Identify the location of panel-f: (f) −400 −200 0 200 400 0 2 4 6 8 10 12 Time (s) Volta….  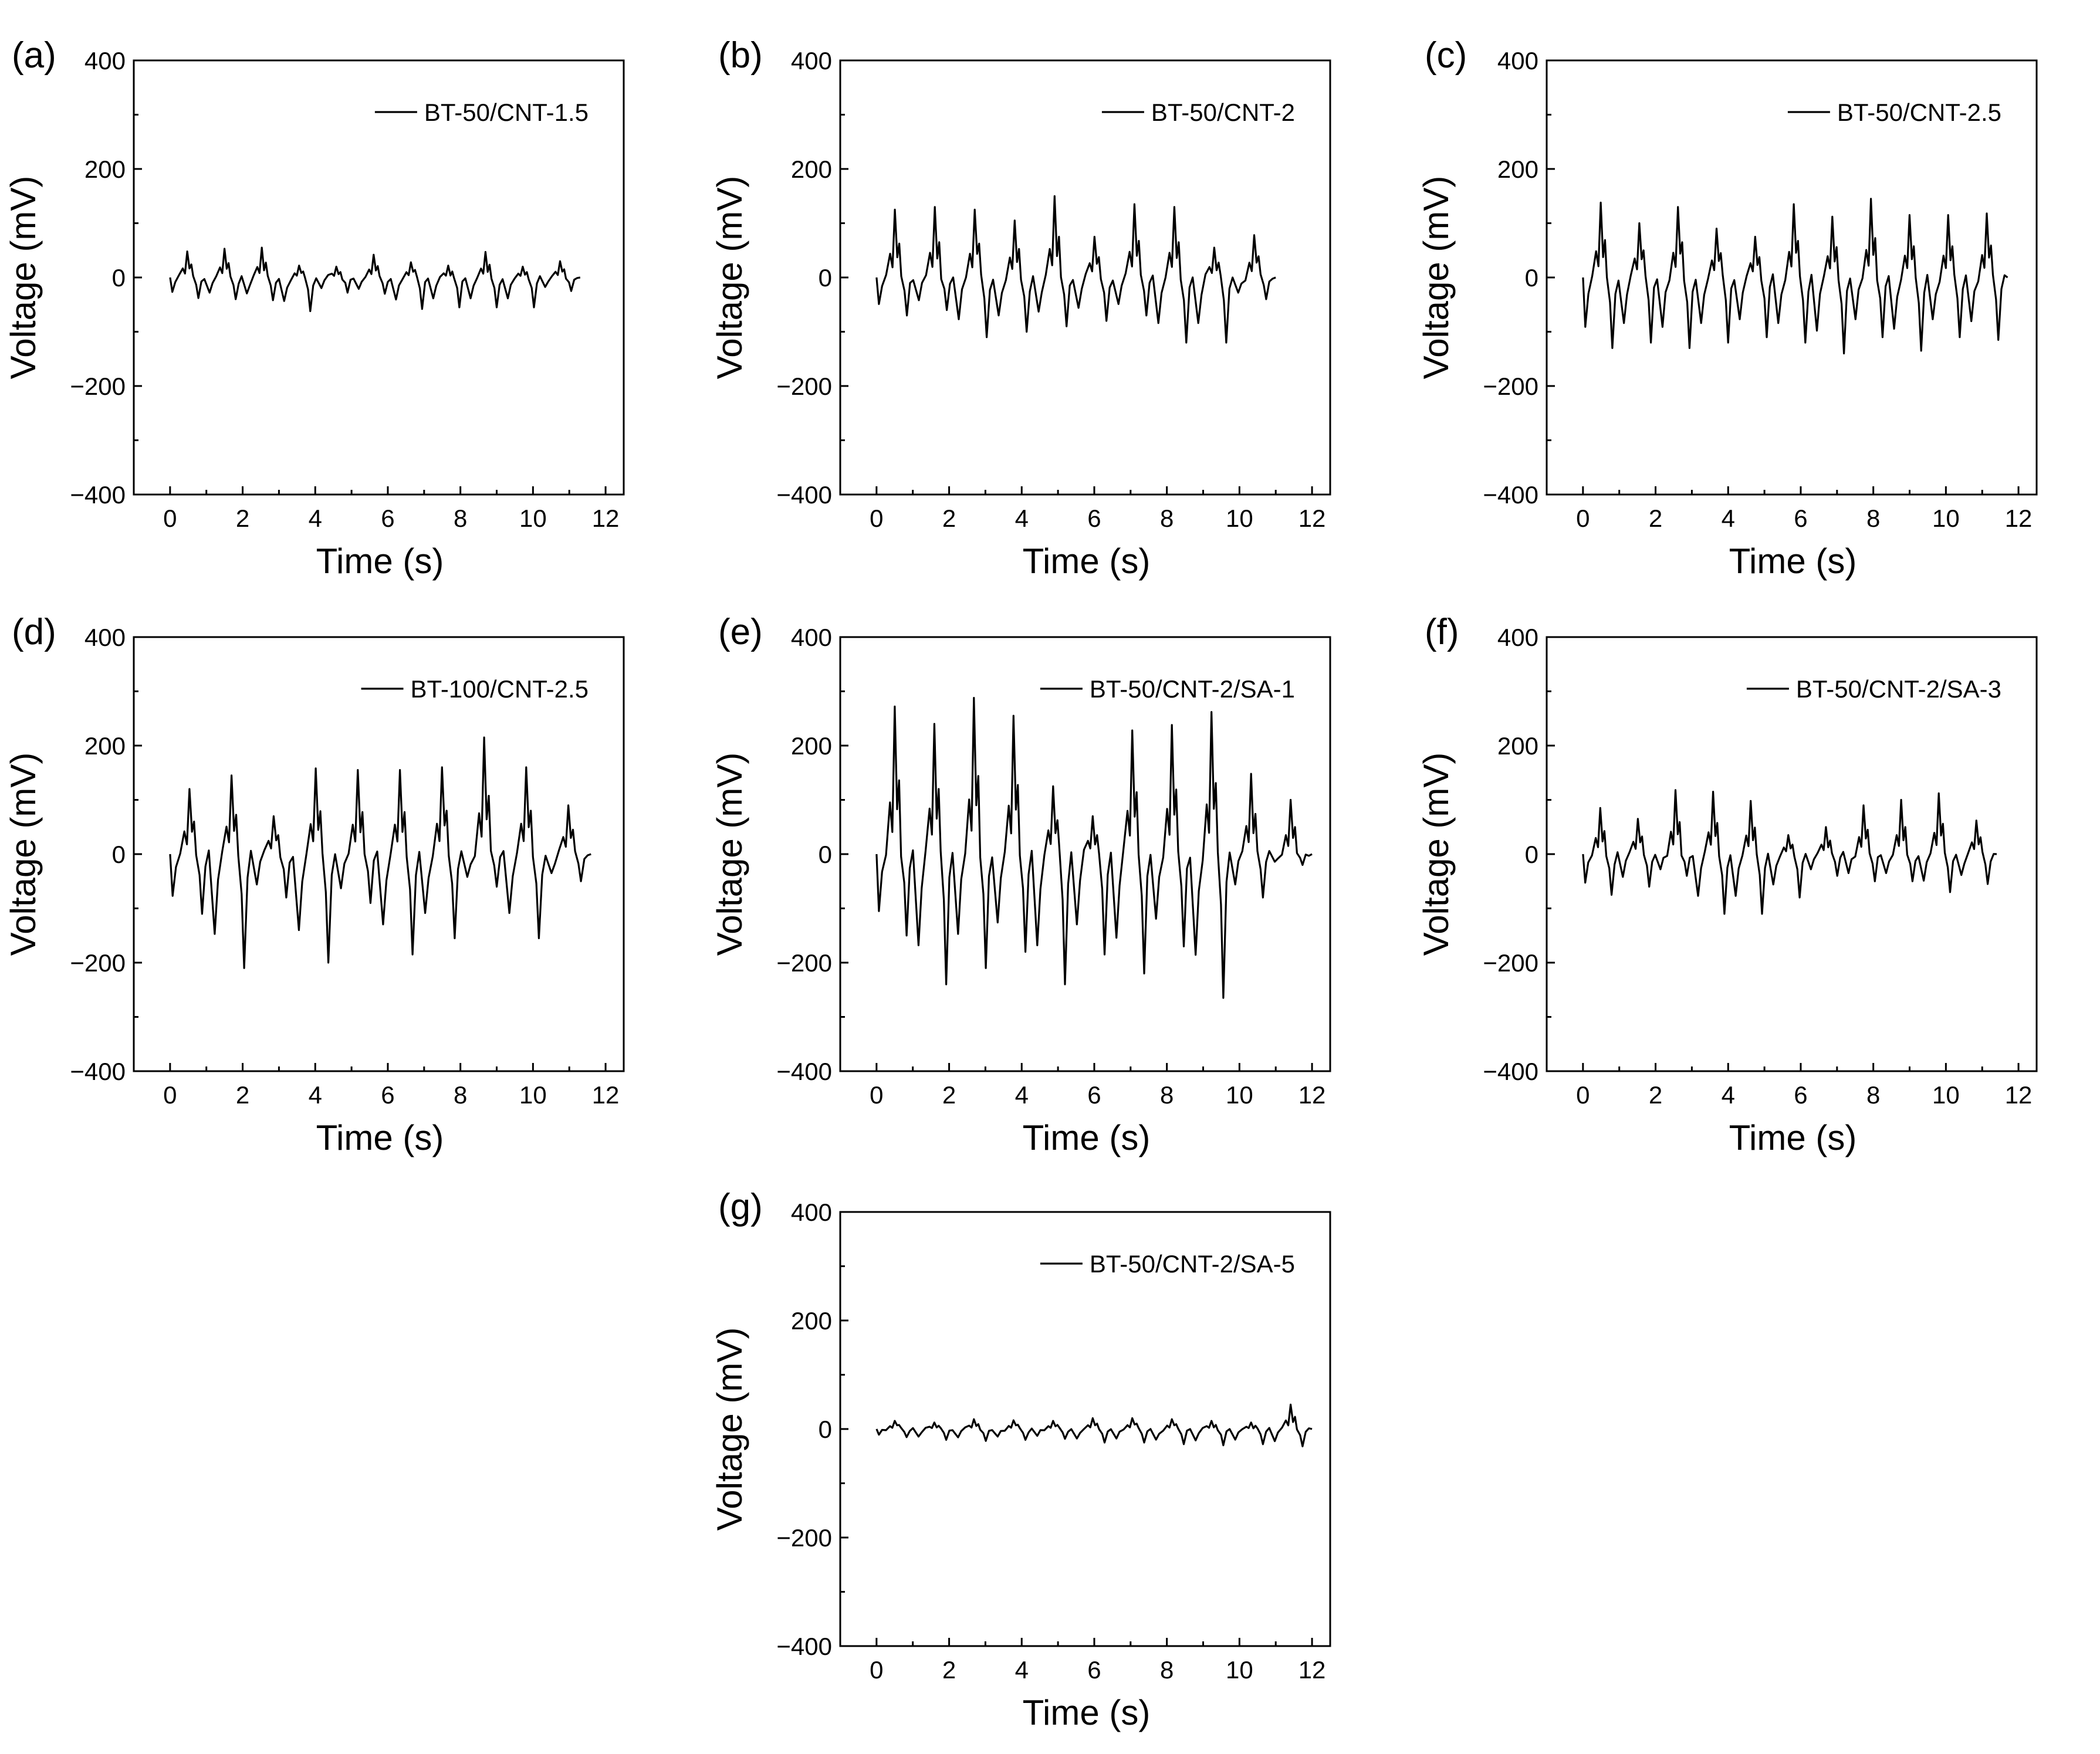
(1727, 884).